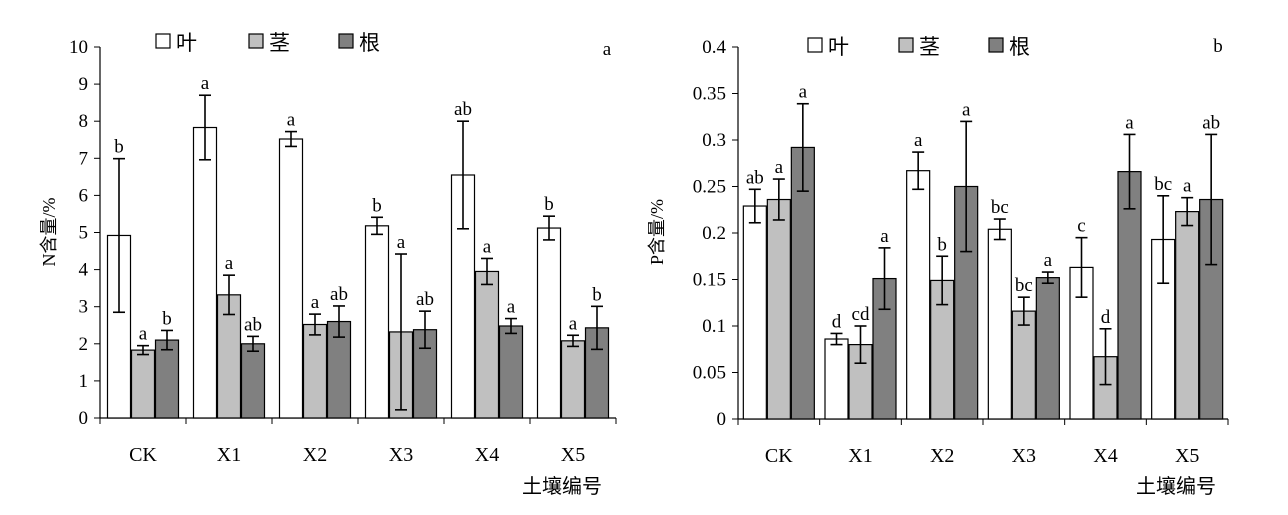 The width and height of the screenshot is (1288, 515). What do you see at coordinates (315, 371) in the screenshot?
I see `bar-stem-x2` at bounding box center [315, 371].